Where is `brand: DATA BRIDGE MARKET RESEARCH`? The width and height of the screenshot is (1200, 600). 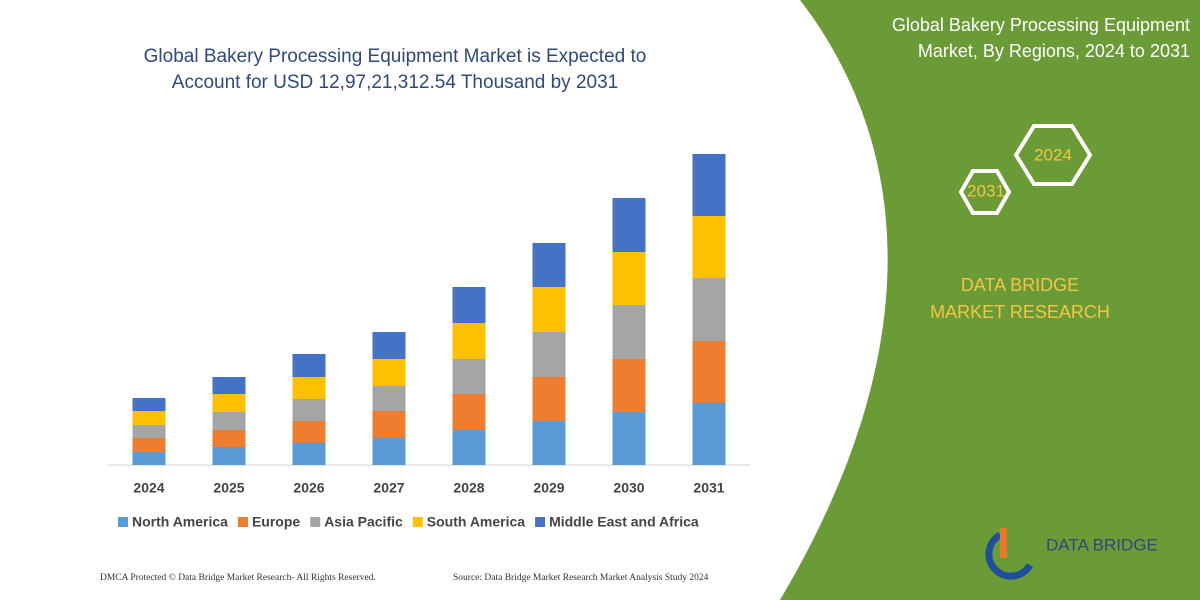
brand: DATA BRIDGE MARKET RESEARCH is located at coordinates (1020, 298).